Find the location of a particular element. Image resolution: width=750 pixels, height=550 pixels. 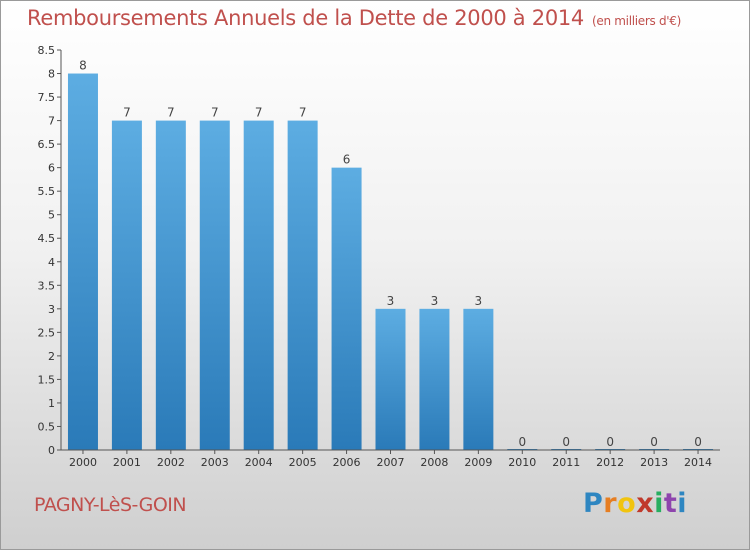

x-tick-label-2013: 2013 is located at coordinates (654, 462).